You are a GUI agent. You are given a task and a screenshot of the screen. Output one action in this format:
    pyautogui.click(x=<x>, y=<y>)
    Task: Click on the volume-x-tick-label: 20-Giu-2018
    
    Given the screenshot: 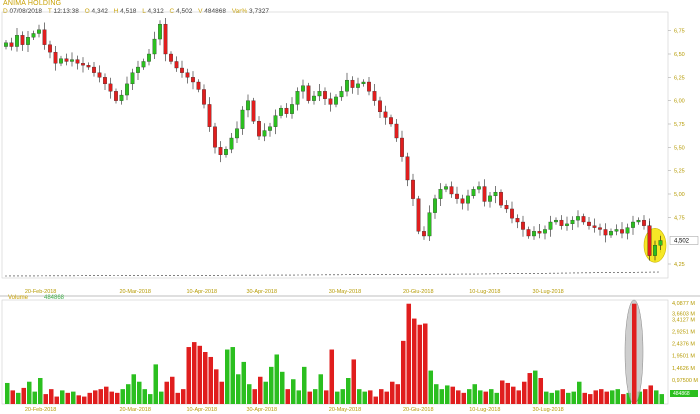 What is the action you would take?
    pyautogui.click(x=418, y=410)
    